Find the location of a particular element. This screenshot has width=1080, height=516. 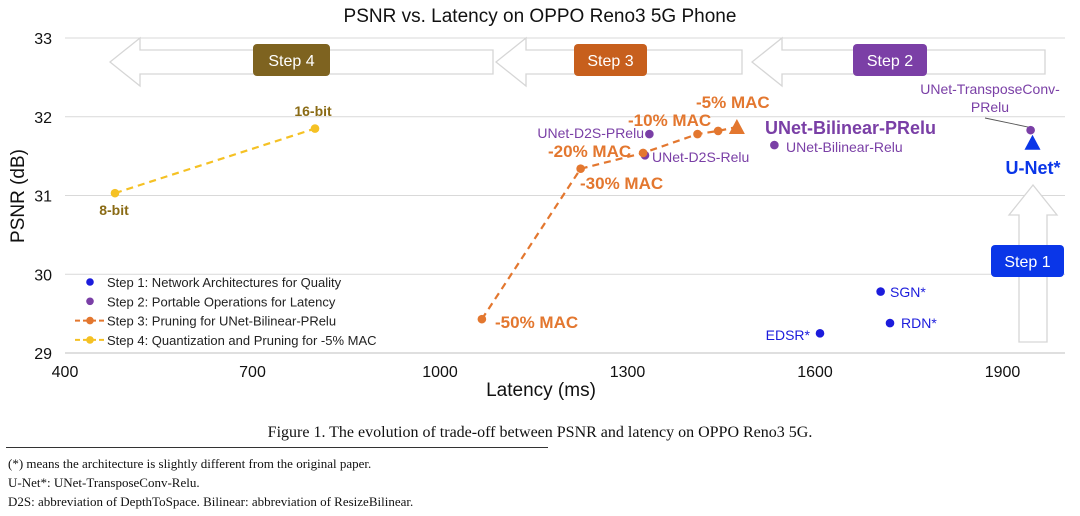

y-axis-label: PSNR (dB) is located at coordinates (18, 196).